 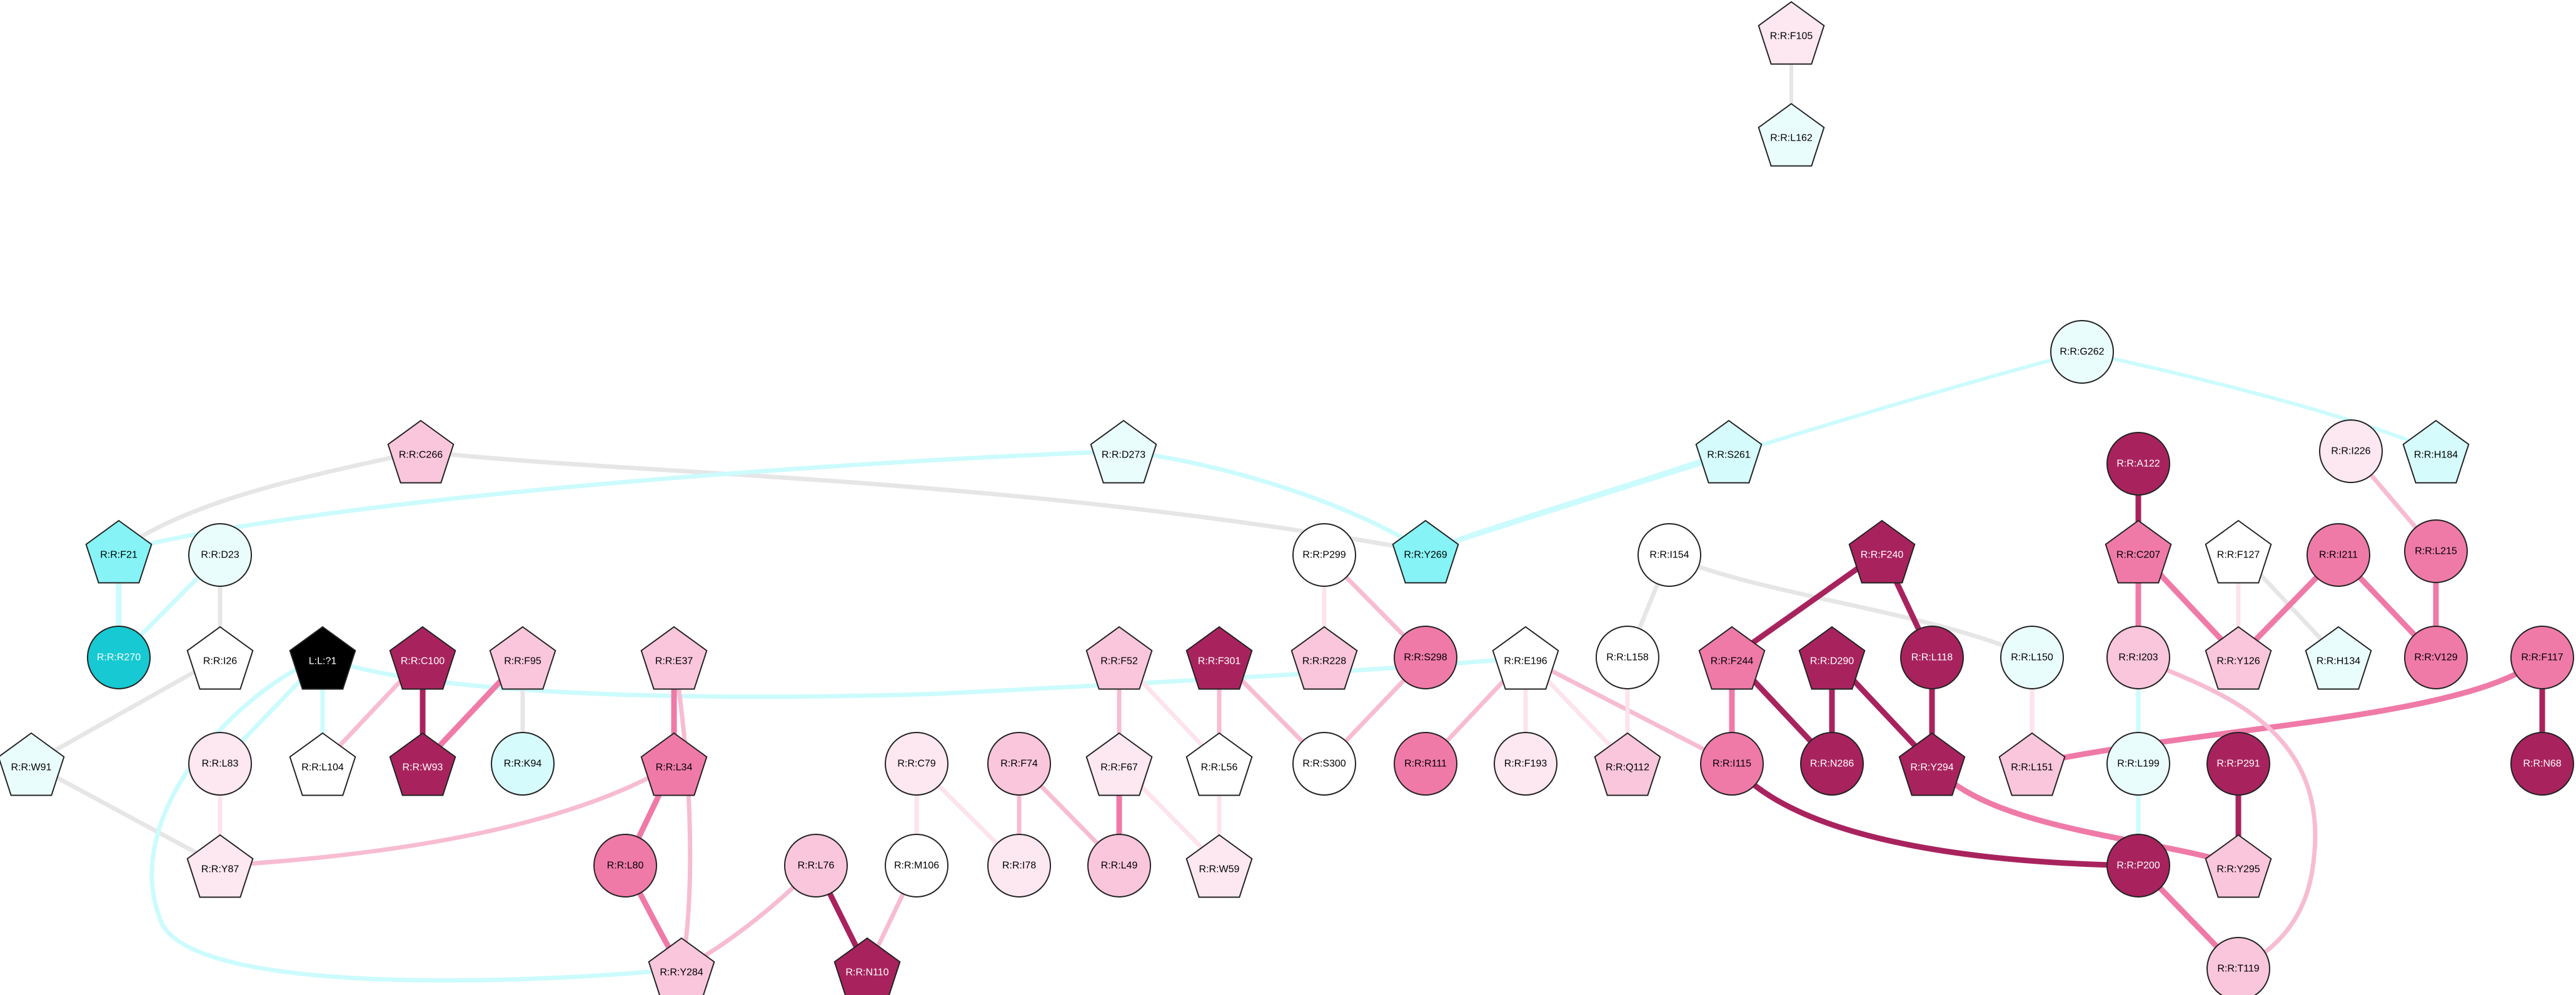 What do you see at coordinates (1832, 658) in the screenshot?
I see `node-D290: R:R:D290` at bounding box center [1832, 658].